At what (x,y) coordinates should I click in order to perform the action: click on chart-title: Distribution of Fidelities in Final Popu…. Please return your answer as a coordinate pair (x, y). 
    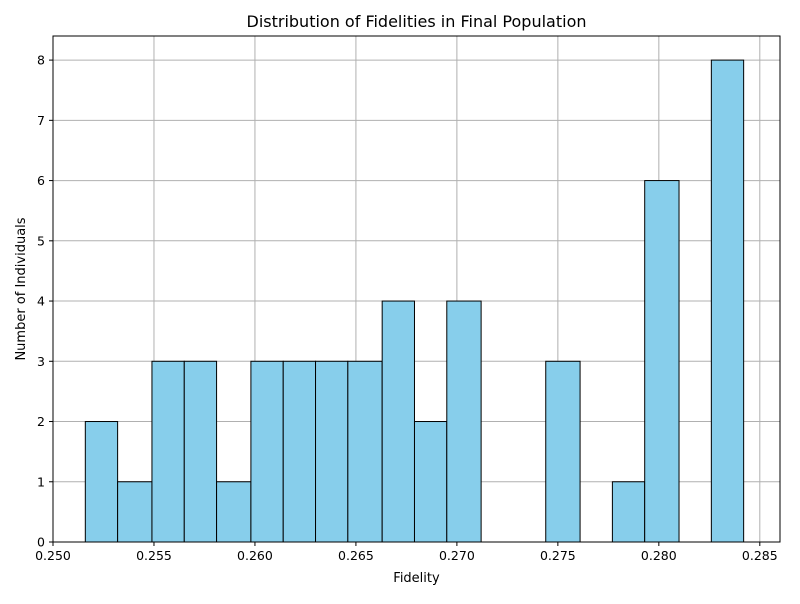
    Looking at the image, I should click on (417, 21).